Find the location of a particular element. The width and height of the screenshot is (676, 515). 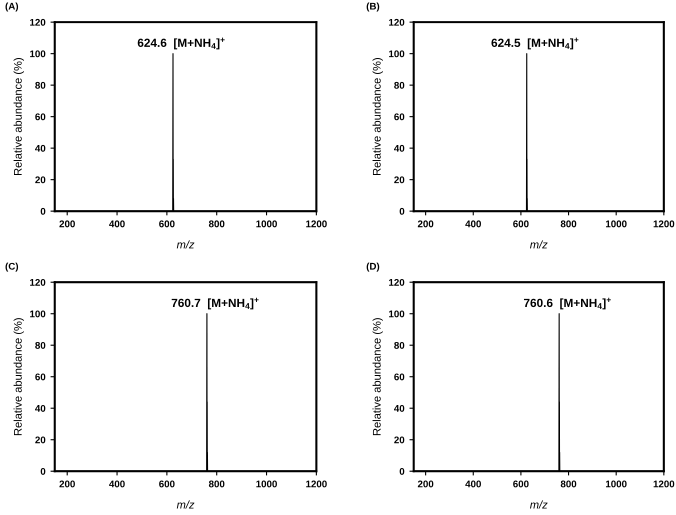

chart-title: (A) is located at coordinates (12, 7).